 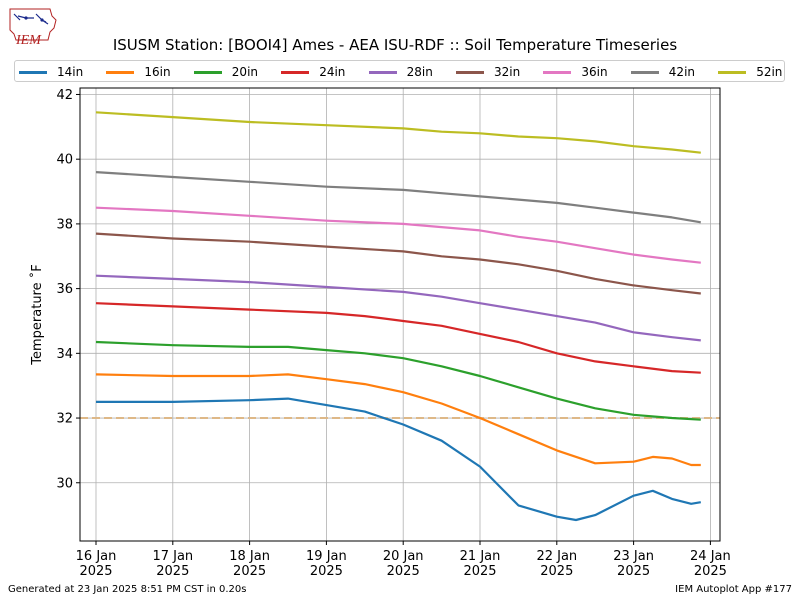 I want to click on y-tick-label: 30, so click(x=64, y=483).